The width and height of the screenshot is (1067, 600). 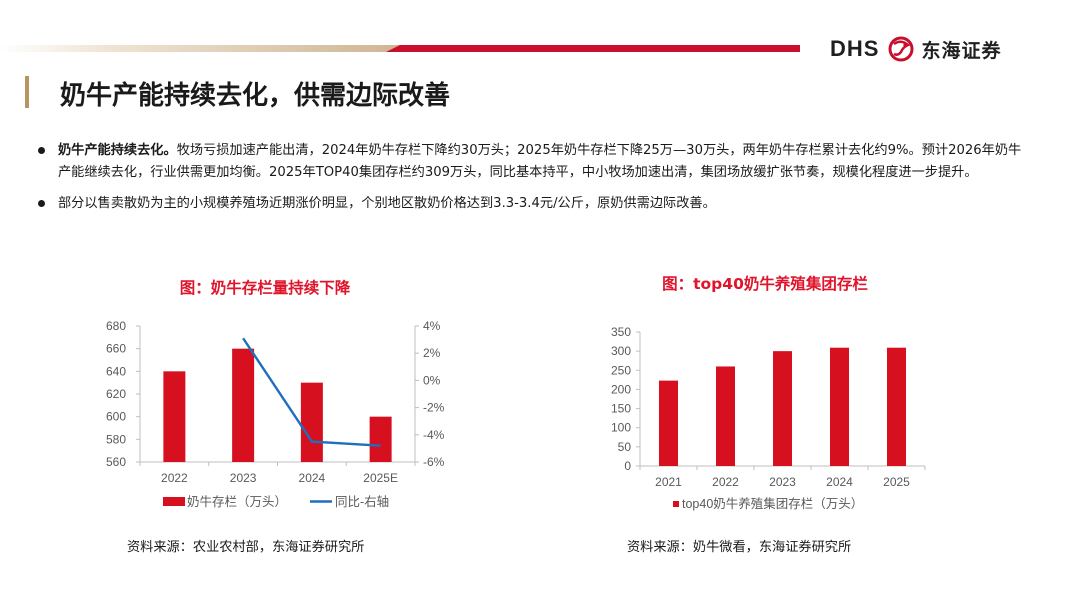 I want to click on chart2-source: 资料来源：奶牛微看，东海证券研究所, so click(x=739, y=547).